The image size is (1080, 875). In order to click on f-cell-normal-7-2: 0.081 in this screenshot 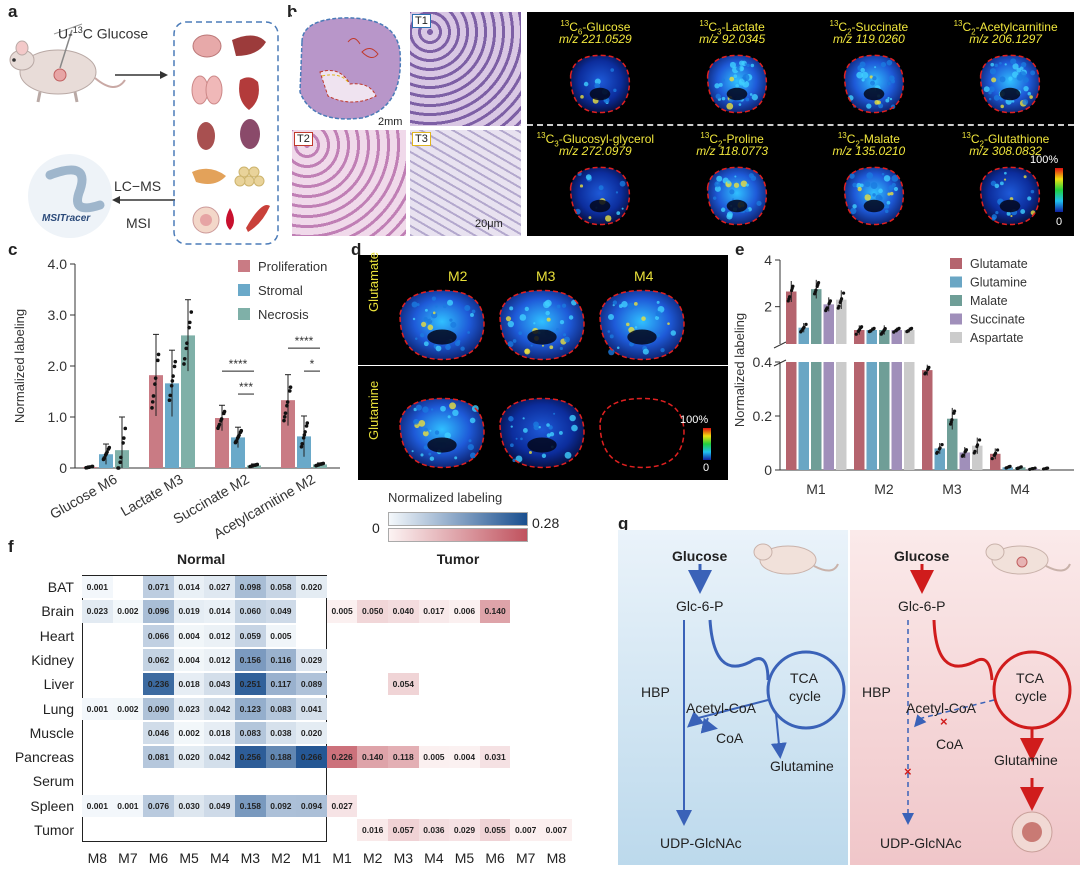, I will do `click(158, 757)`.